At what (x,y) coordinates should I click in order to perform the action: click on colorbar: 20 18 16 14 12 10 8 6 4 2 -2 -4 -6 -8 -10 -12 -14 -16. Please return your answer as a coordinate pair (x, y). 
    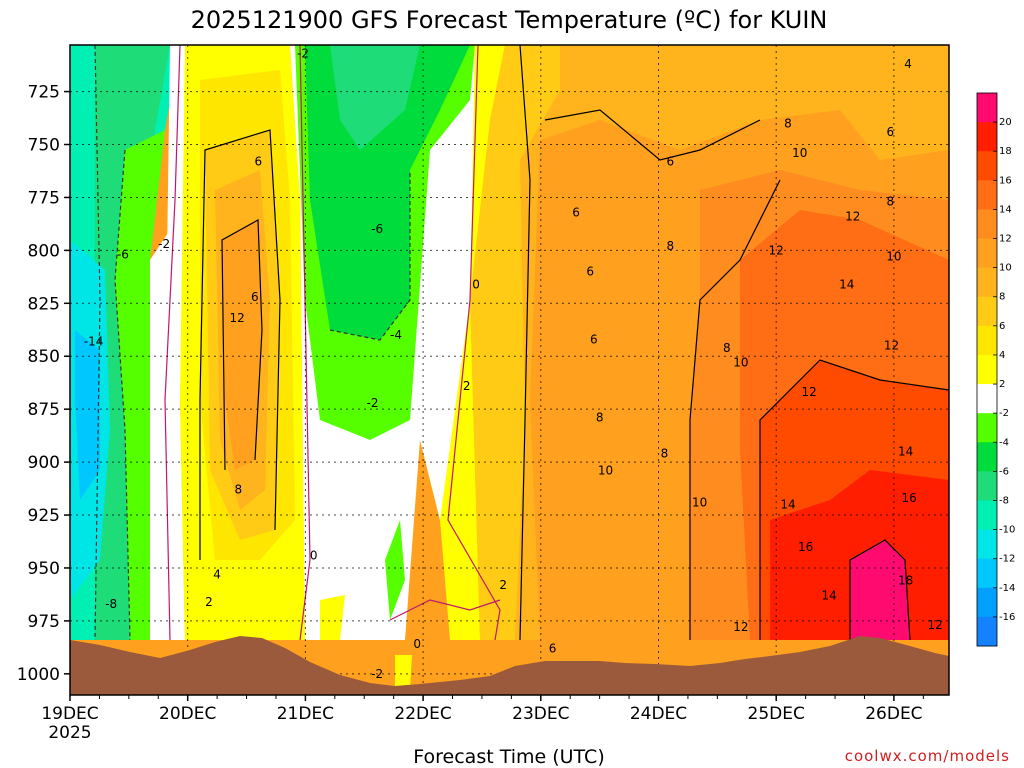
    Looking at the image, I should click on (995, 369).